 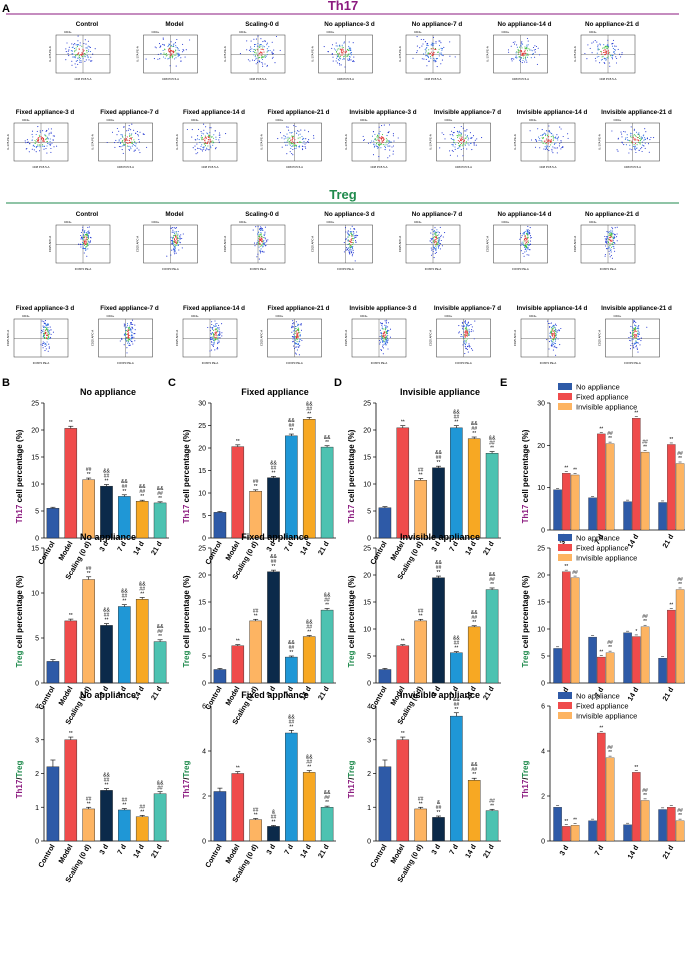 What do you see at coordinates (89, 574) in the screenshot?
I see `significance-mark: **` at bounding box center [89, 574].